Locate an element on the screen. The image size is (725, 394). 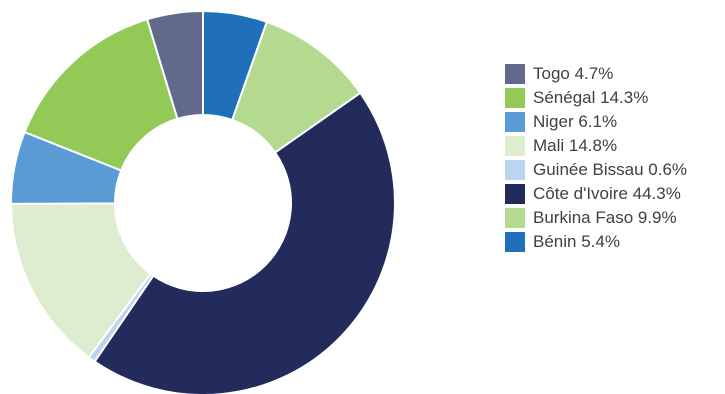
legend-label: Côte d'Ivoire 44.3% is located at coordinates (607, 193).